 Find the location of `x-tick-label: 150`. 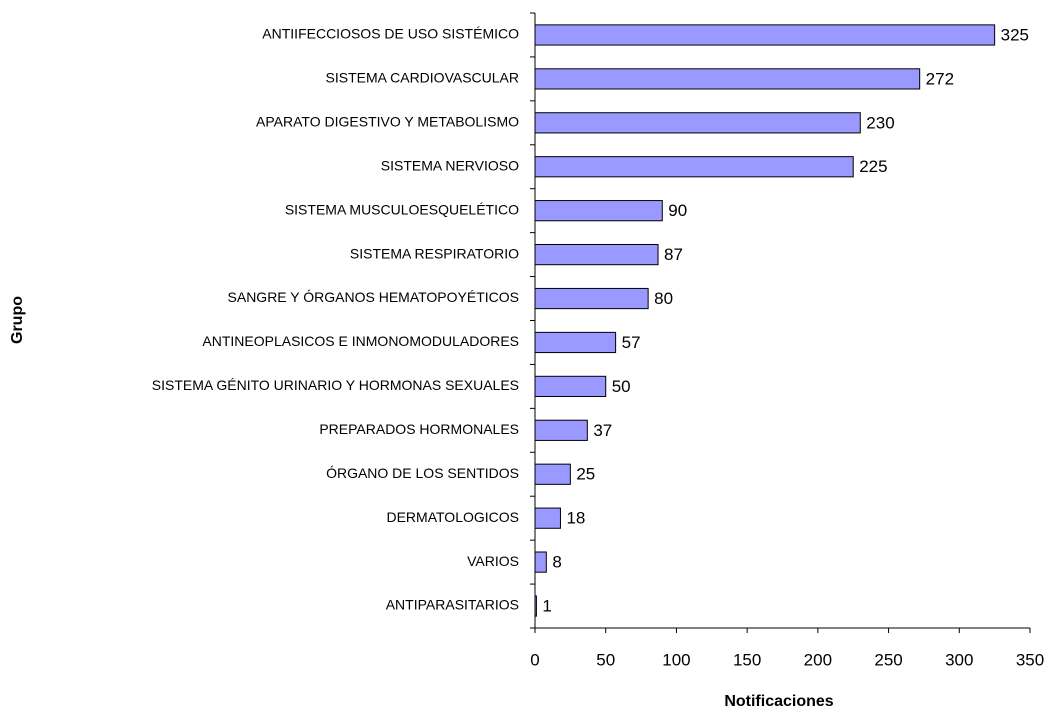

x-tick-label: 150 is located at coordinates (747, 659).